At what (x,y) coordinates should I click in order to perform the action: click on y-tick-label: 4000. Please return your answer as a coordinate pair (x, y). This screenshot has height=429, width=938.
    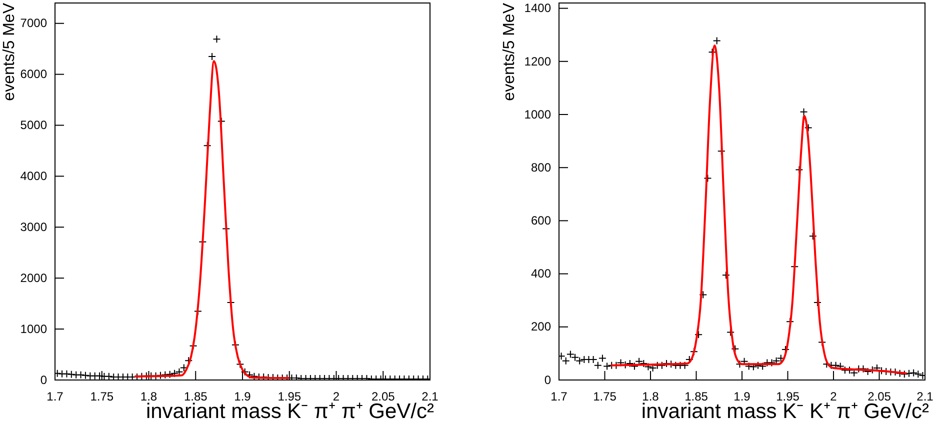
    Looking at the image, I should click on (34, 176).